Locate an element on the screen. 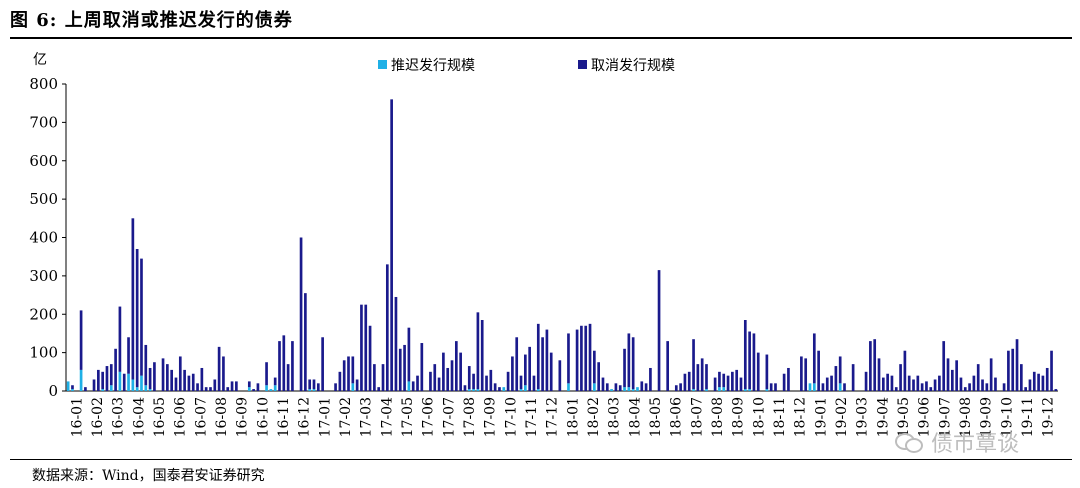 This screenshot has height=488, width=1080. wechat-icon is located at coordinates (910, 442).